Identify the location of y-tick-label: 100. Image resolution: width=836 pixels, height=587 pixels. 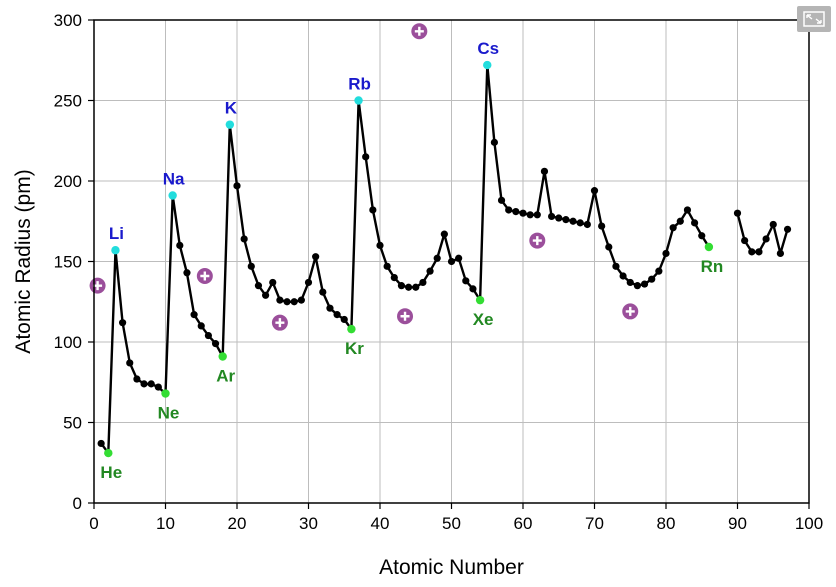
(68, 342).